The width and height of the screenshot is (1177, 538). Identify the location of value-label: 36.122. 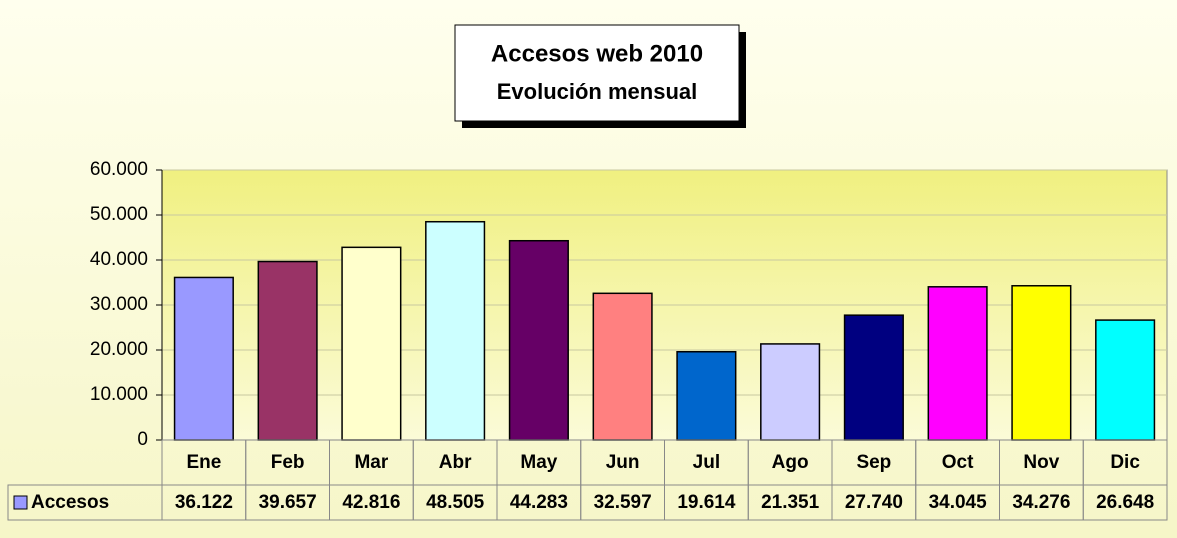
(204, 502).